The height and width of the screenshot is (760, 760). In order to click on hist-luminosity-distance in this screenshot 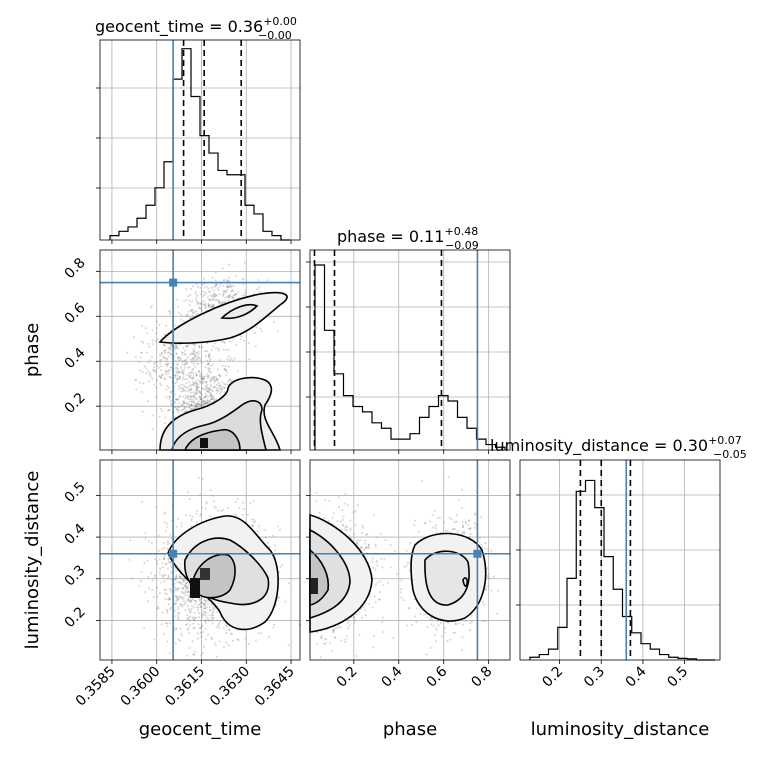, I will do `click(622, 570)`.